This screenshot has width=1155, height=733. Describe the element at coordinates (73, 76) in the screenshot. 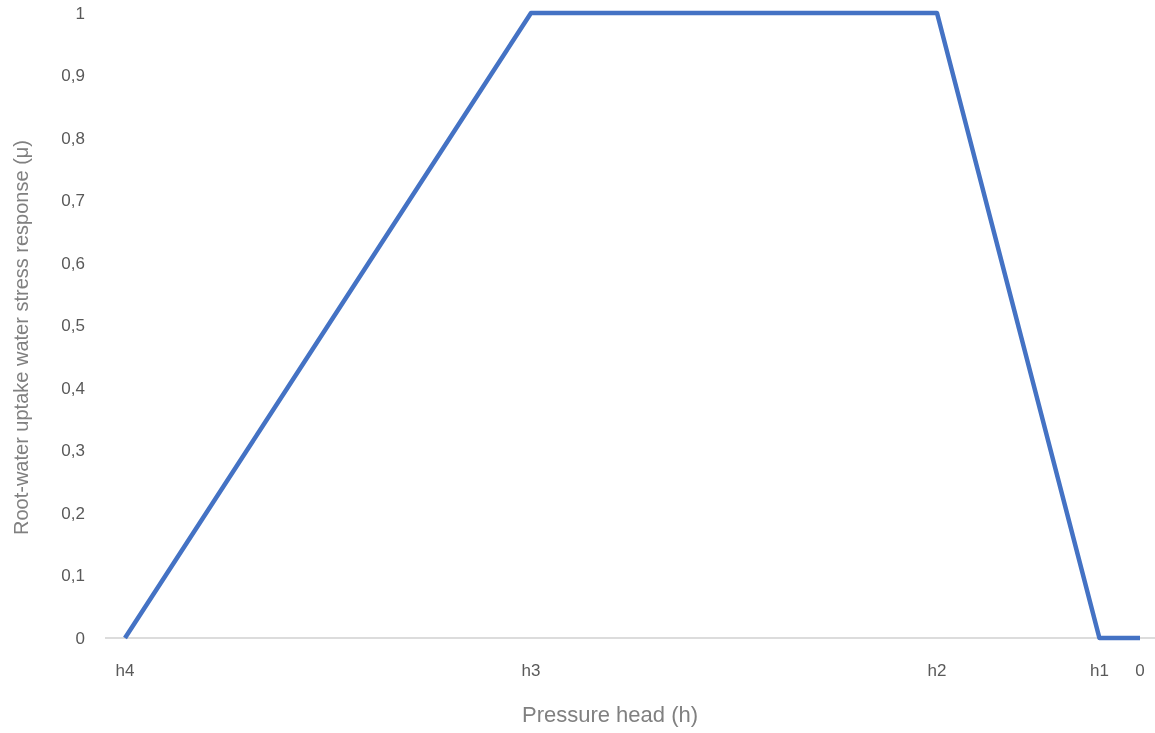

I see `y-tick-label: 0,9` at that location.